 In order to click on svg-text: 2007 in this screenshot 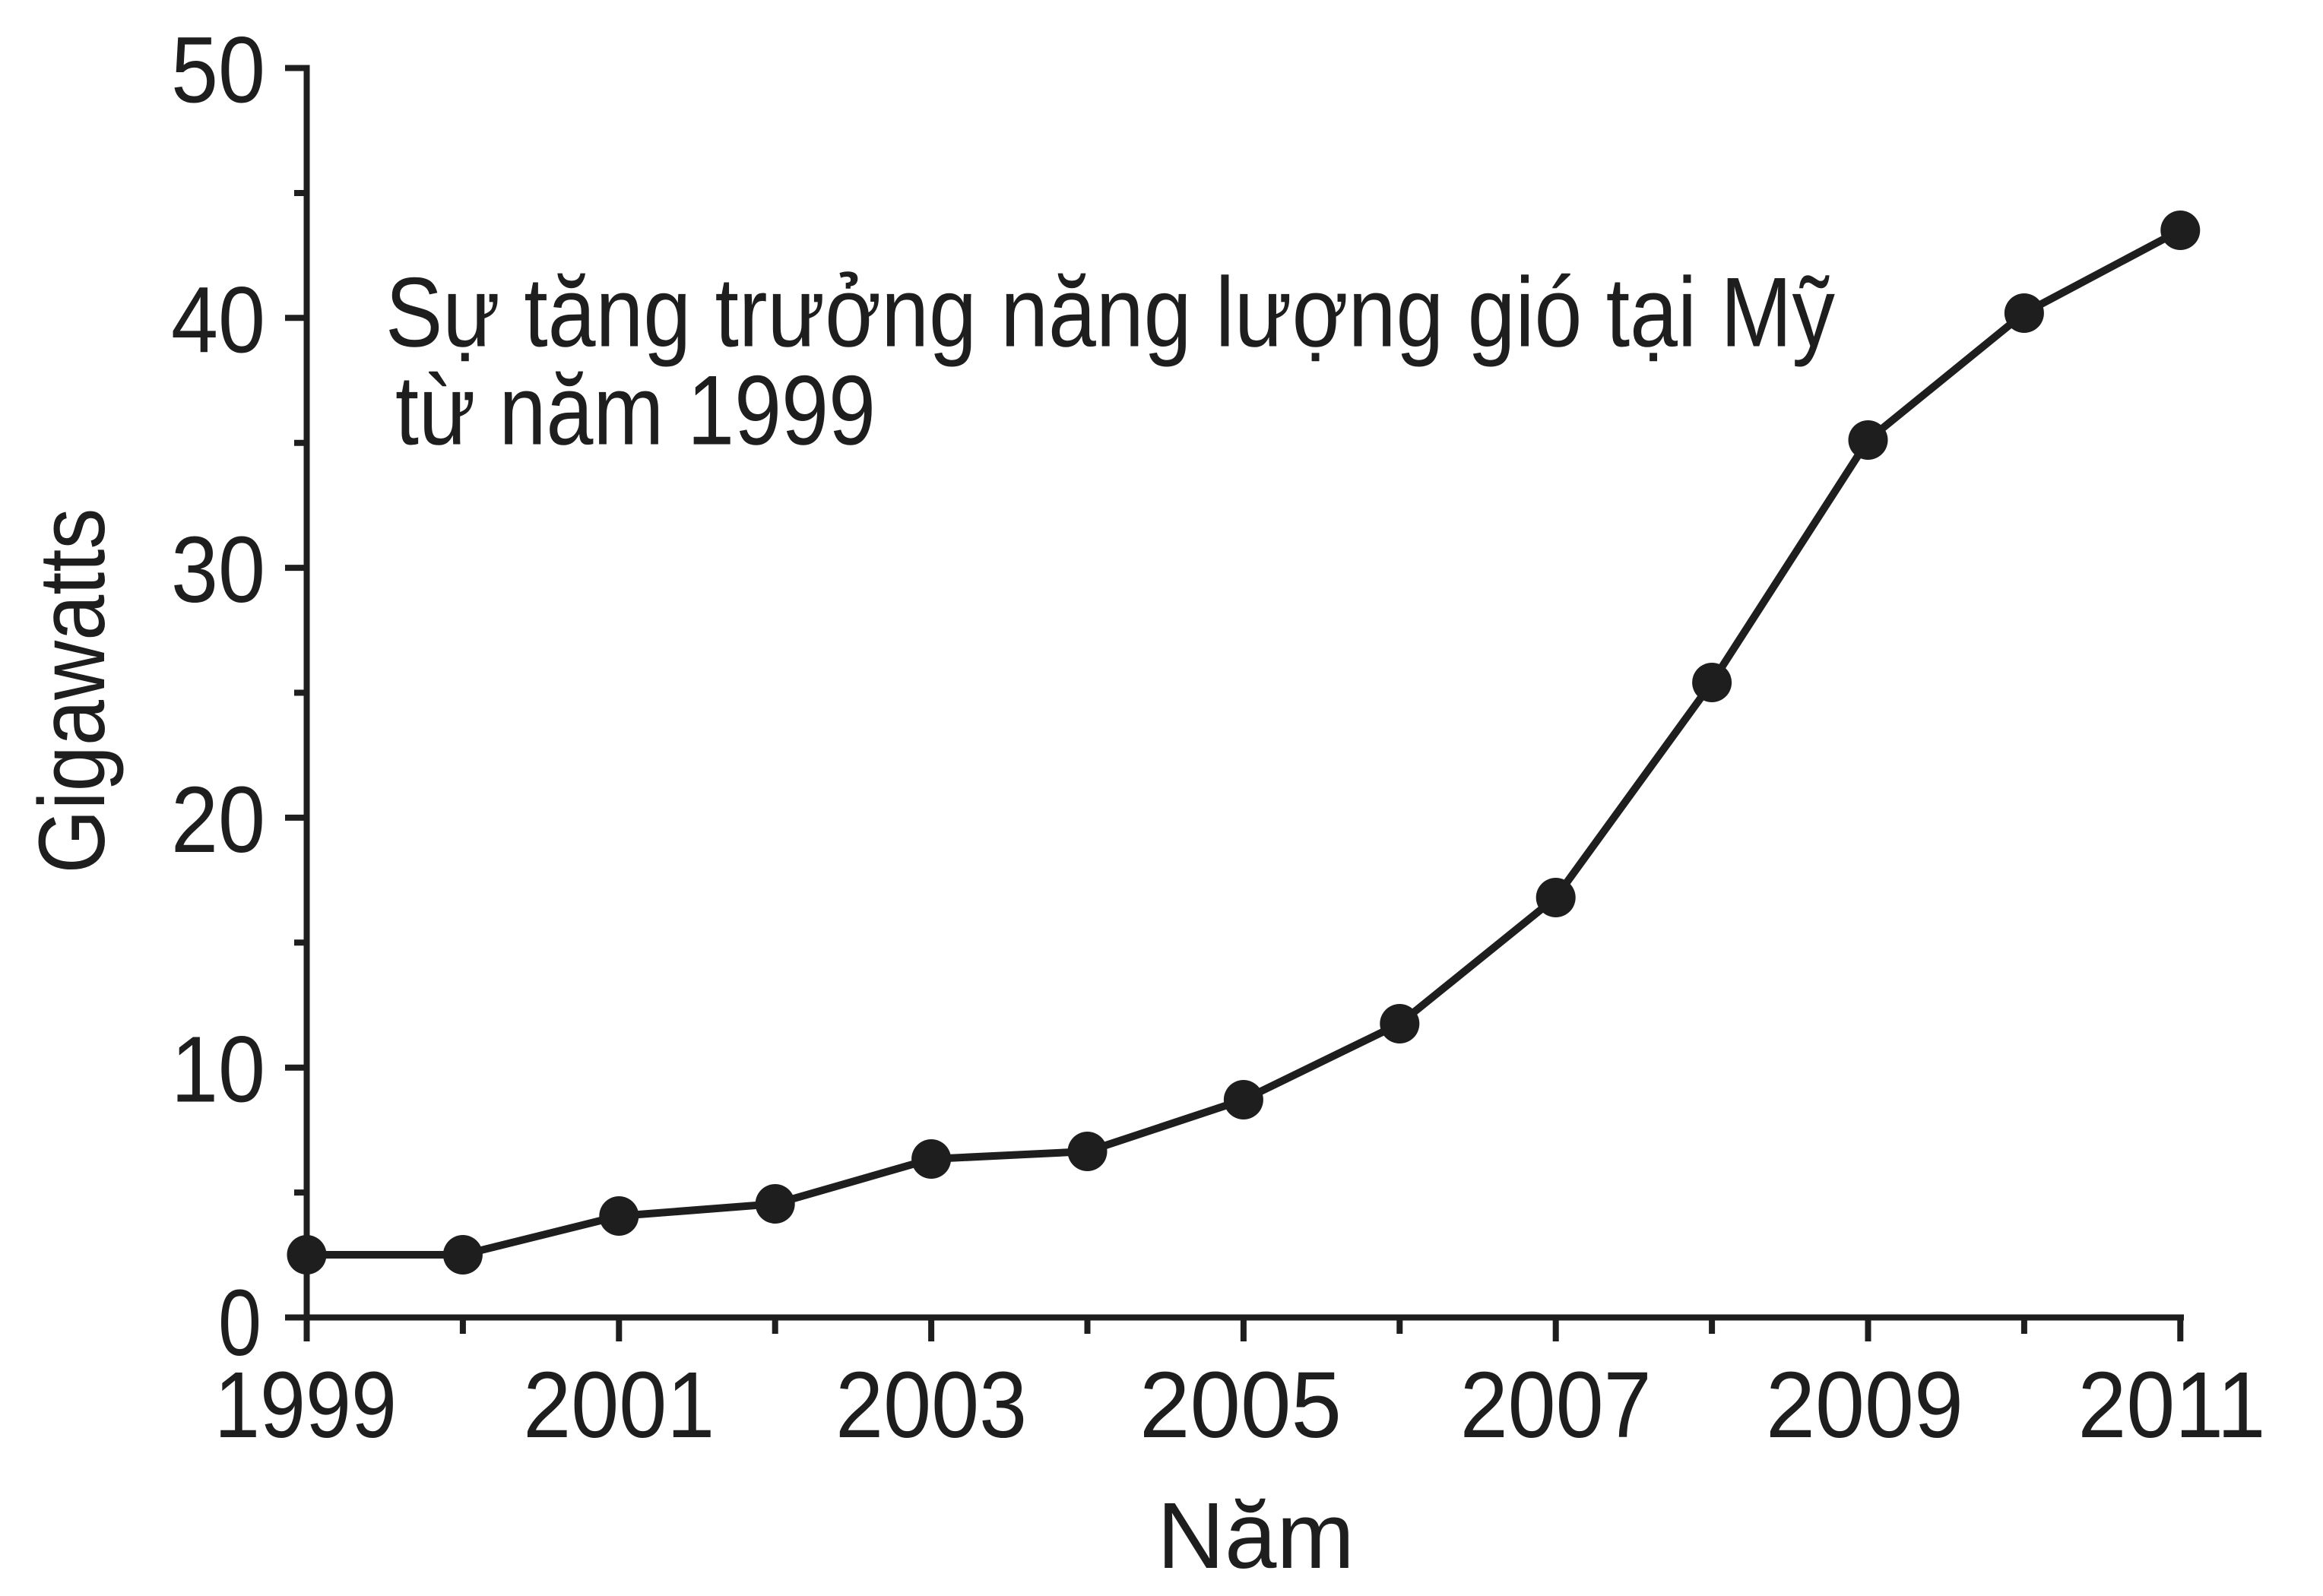, I will do `click(1556, 1406)`.